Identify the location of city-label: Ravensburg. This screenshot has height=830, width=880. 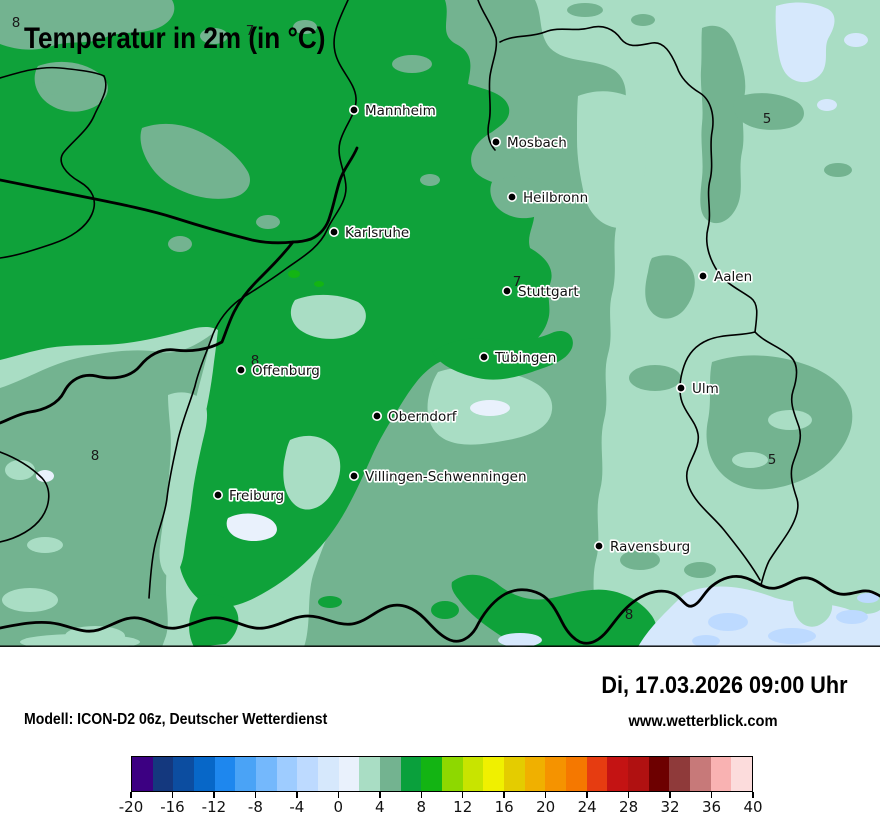
(650, 547).